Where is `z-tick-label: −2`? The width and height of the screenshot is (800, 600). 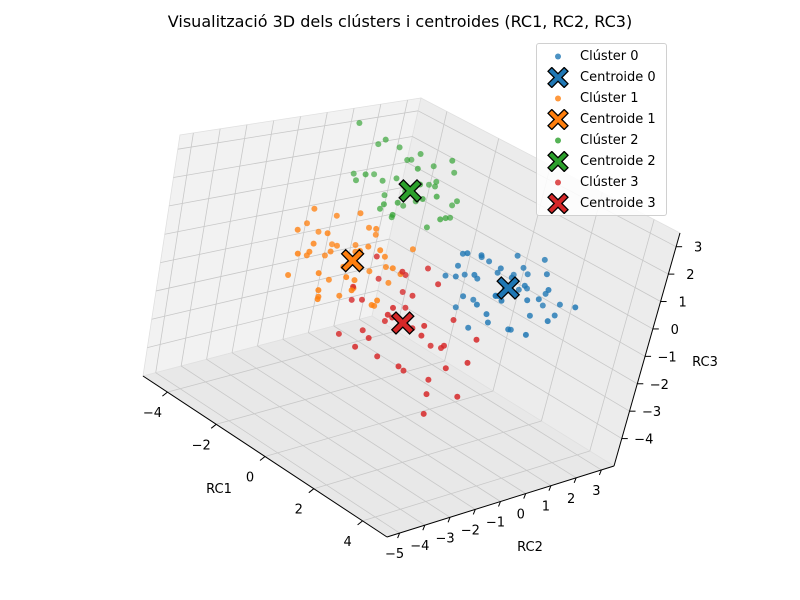
z-tick-label: −2 is located at coordinates (659, 385).